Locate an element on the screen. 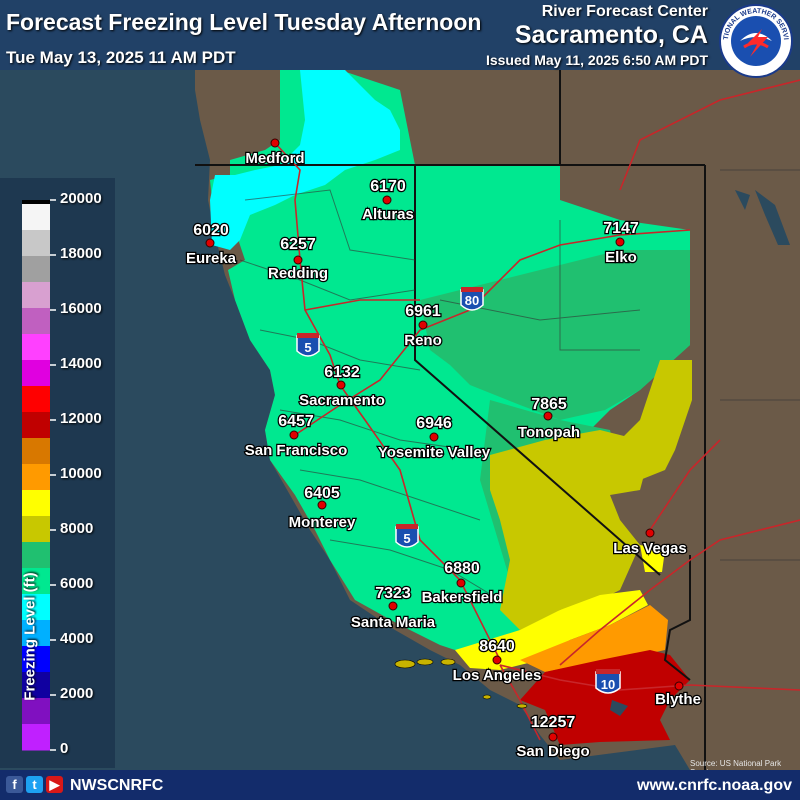  nws-logo: NATIONAL WEATHER SERVICE is located at coordinates (756, 41).